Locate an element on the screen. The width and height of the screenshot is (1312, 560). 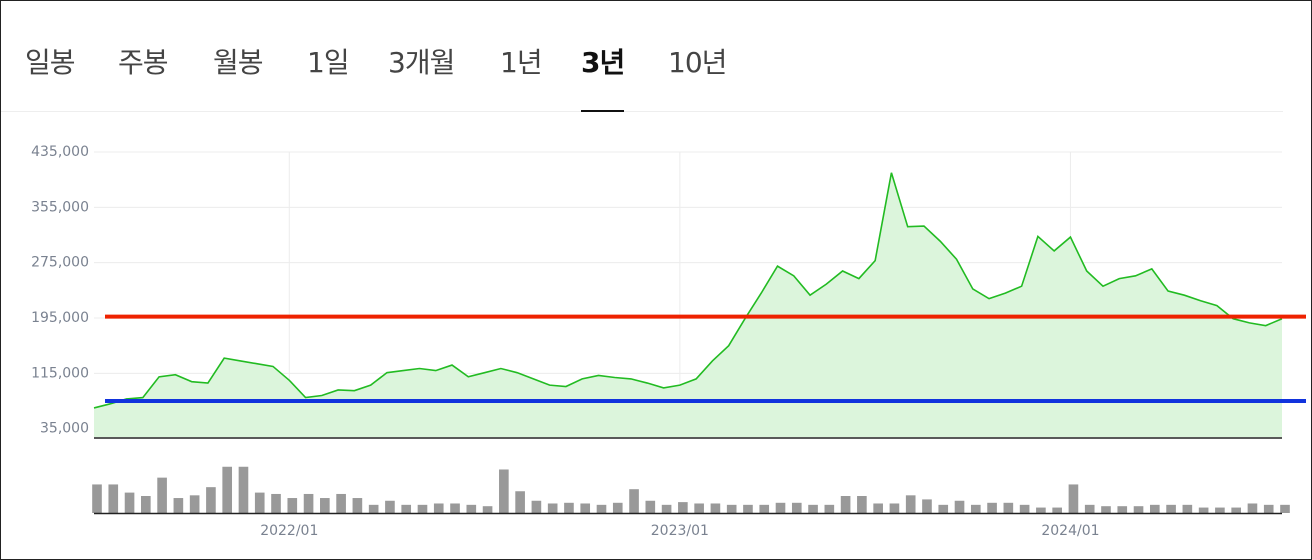
tab-bar: 일봉 주봉 월봉 1일 3개월 1년 3년 10년 is located at coordinates (642, 71).